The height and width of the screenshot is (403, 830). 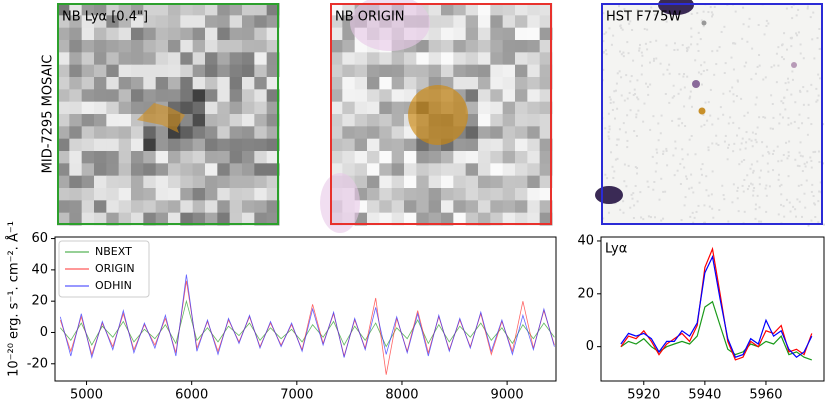 I want to click on panel-border, so click(x=441, y=114).